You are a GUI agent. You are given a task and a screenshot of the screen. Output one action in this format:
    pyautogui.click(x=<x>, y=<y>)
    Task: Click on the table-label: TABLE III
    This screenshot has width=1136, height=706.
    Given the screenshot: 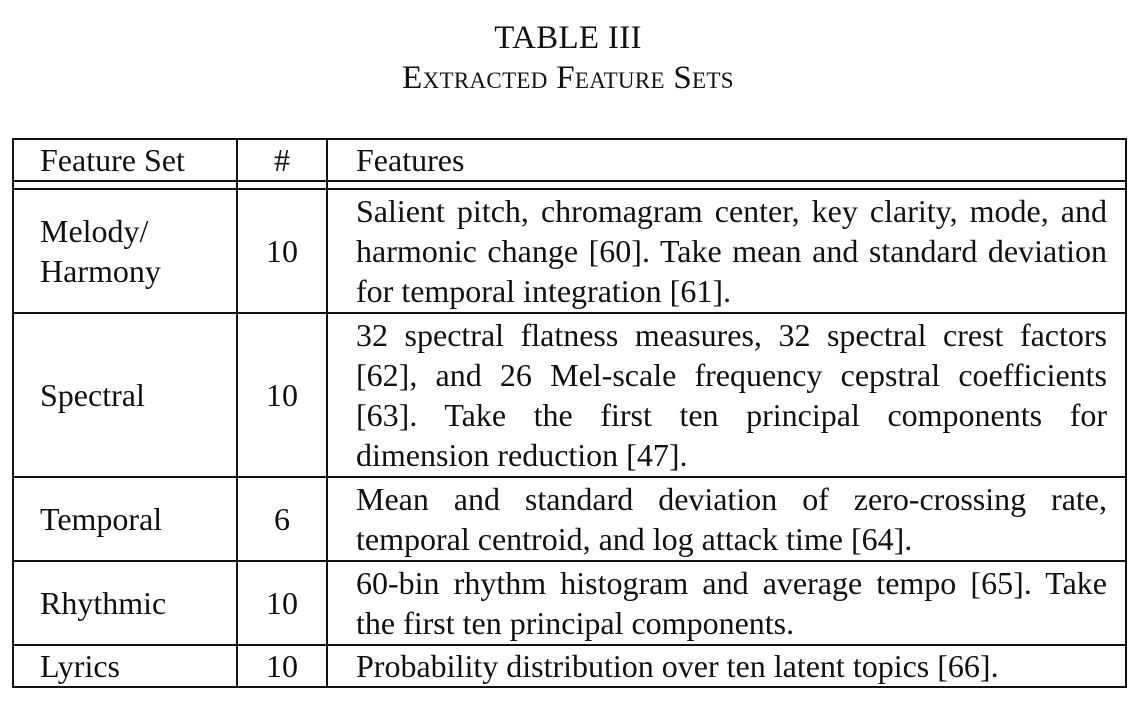 What is the action you would take?
    pyautogui.click(x=568, y=38)
    